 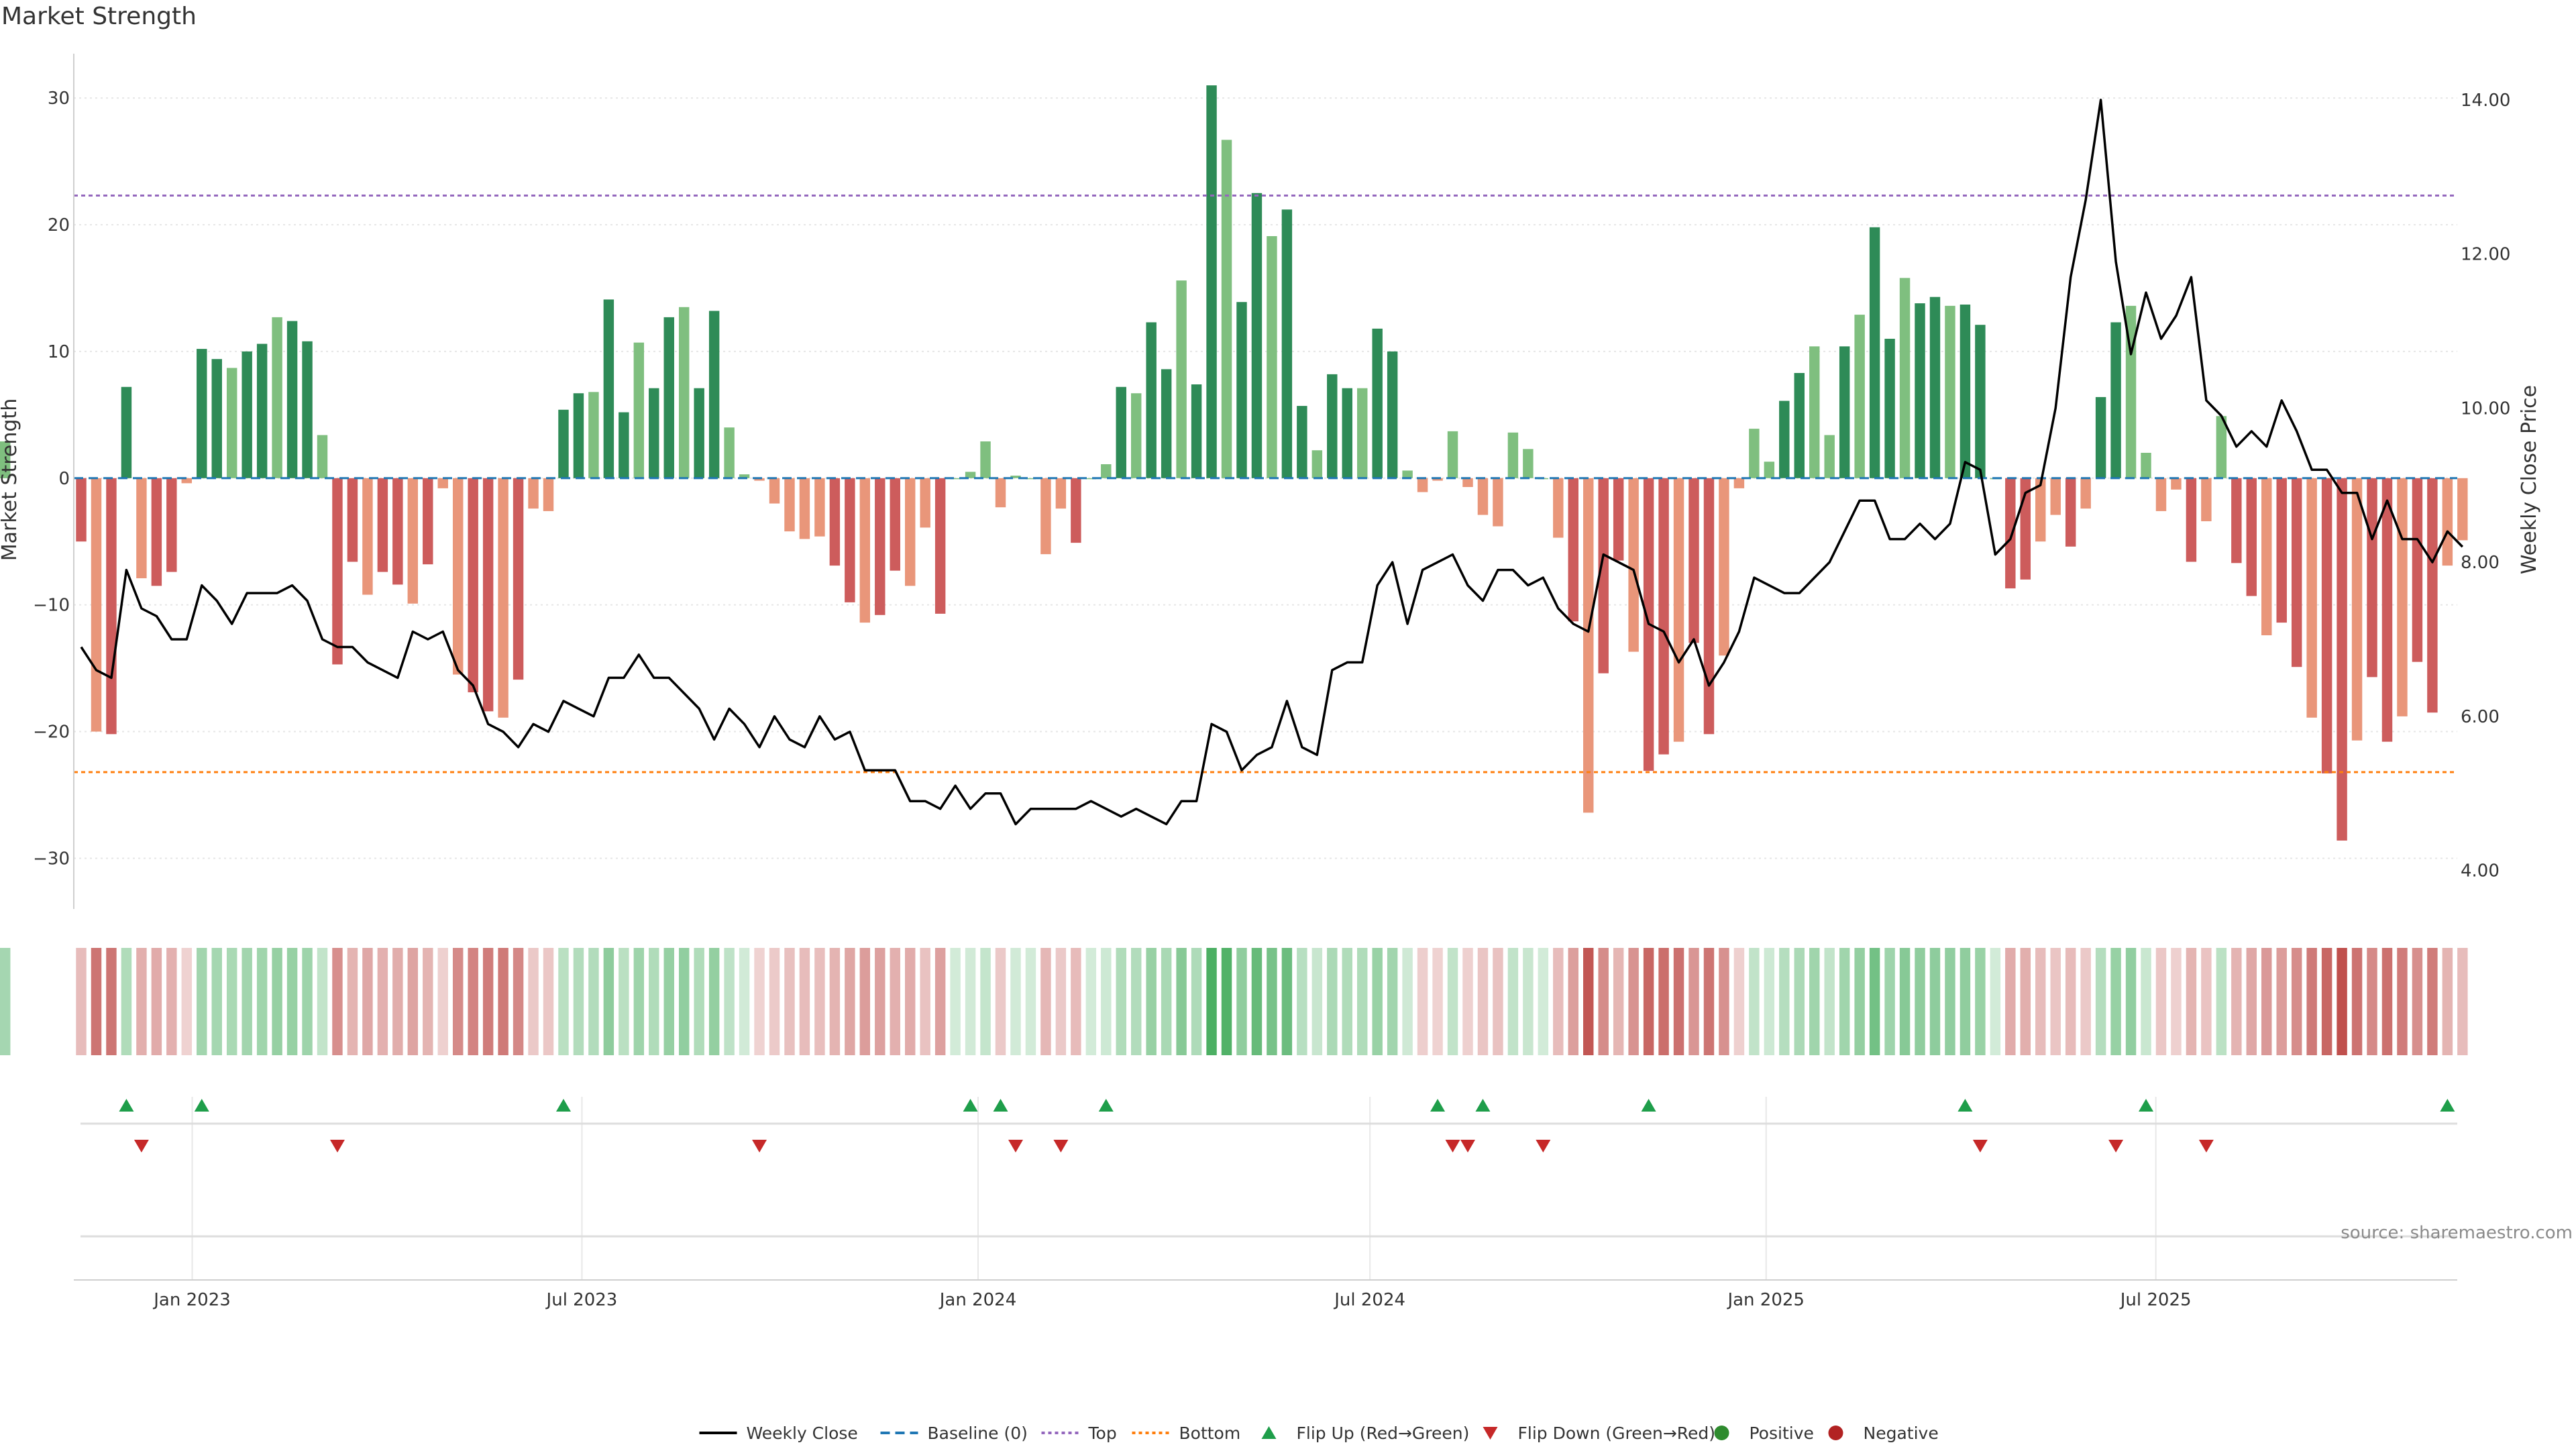 I want to click on legend-label: Baseline (0), so click(x=978, y=1433).